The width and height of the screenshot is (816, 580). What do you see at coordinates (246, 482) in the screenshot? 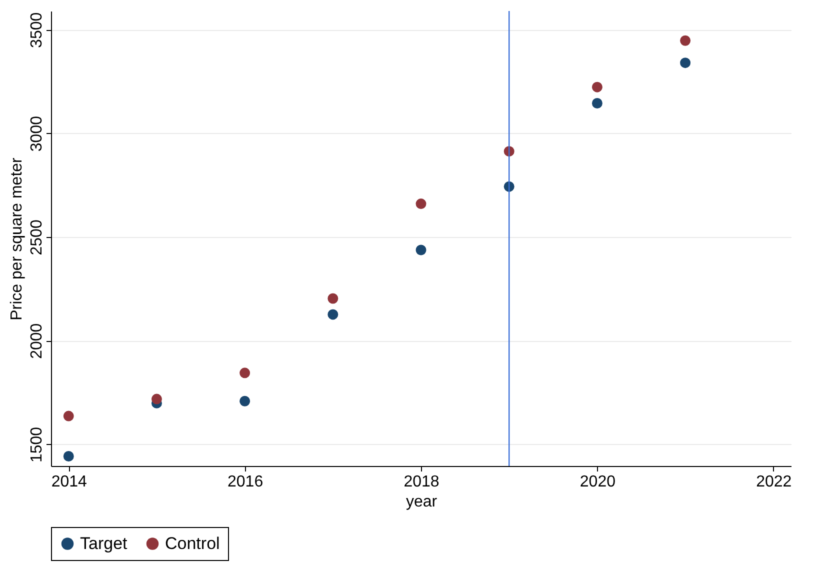
I see `x-tick-label: 2016` at bounding box center [246, 482].